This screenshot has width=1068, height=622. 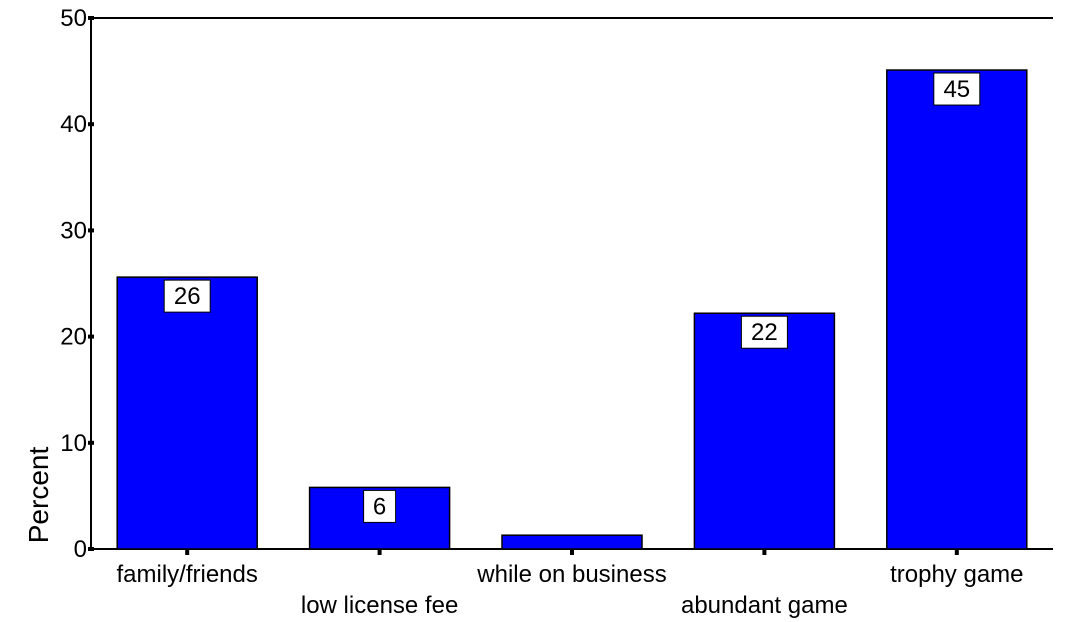 I want to click on y-axis-label: Percent, so click(x=38, y=495).